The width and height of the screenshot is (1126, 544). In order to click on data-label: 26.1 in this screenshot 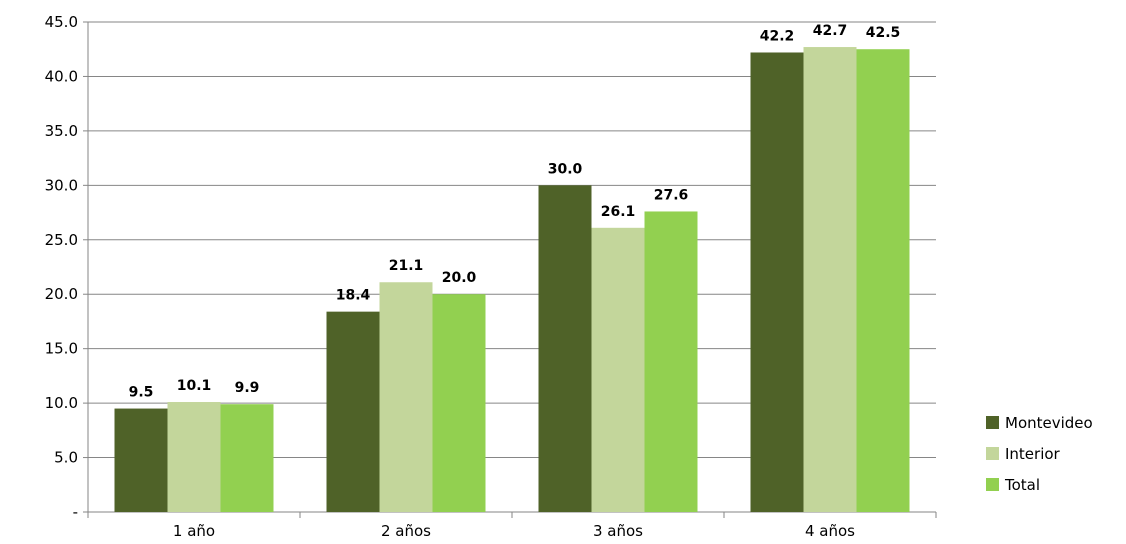, I will do `click(618, 212)`.